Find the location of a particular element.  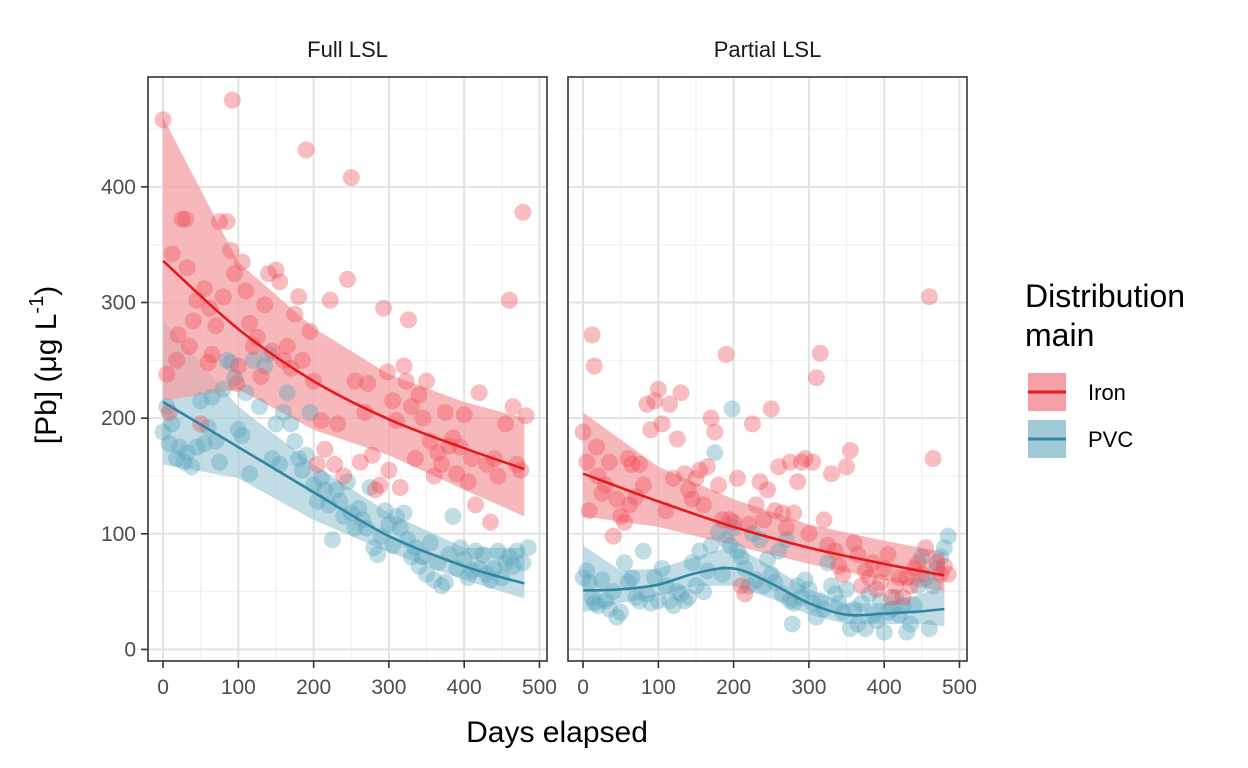

x-tick-label: 200 is located at coordinates (313, 687).